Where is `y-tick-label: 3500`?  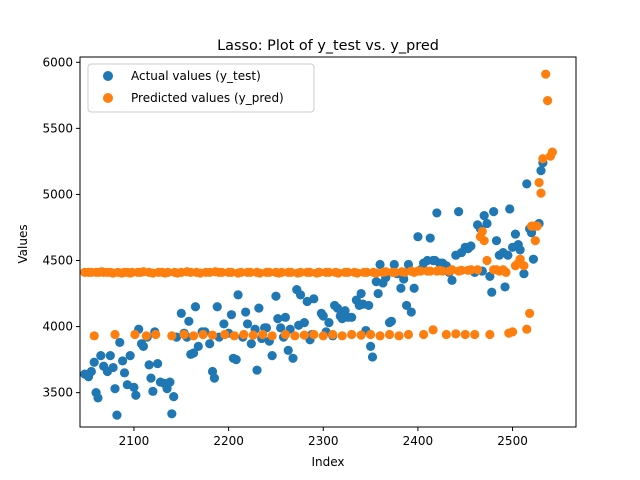
y-tick-label: 3500 is located at coordinates (57, 393).